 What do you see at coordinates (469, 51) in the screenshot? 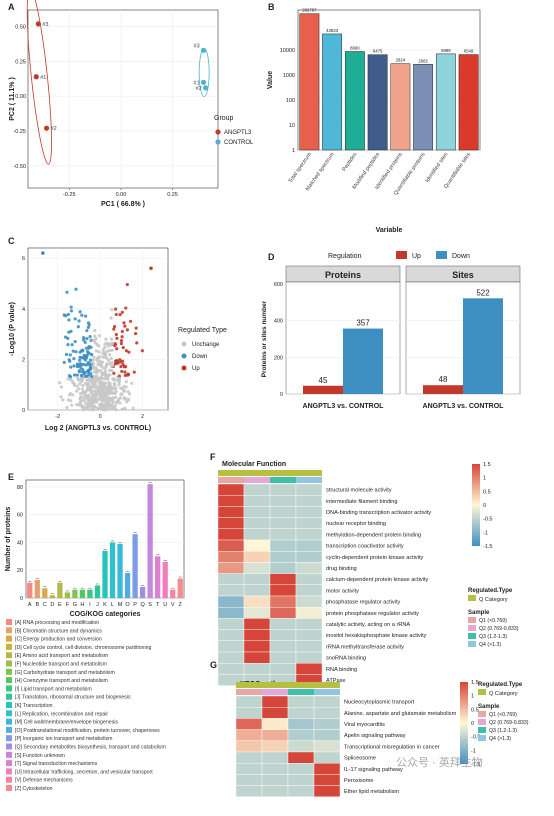
I see `bar-b-value-label: 6549` at bounding box center [469, 51].